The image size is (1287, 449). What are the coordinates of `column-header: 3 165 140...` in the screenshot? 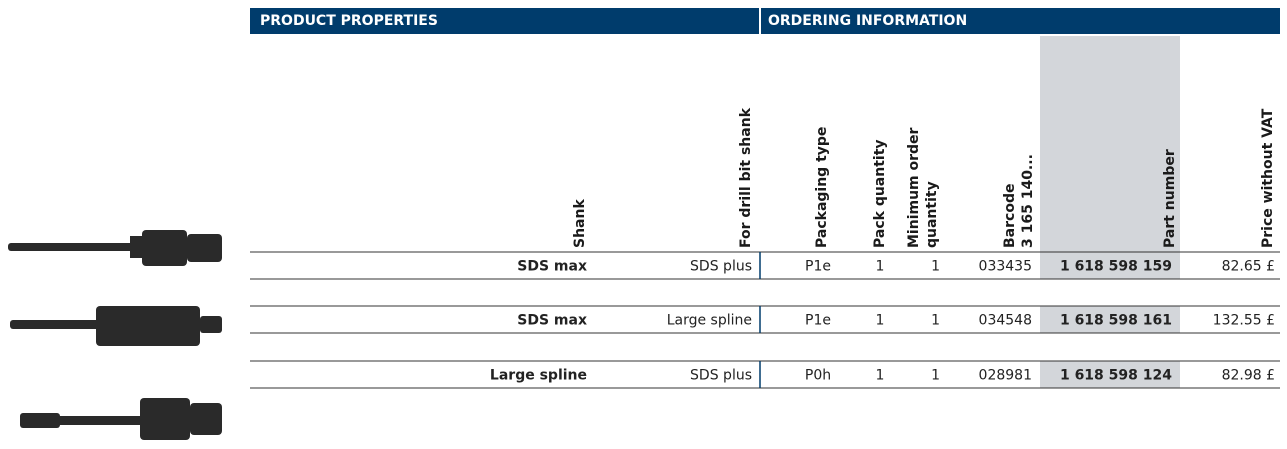 It's located at (1028, 201).